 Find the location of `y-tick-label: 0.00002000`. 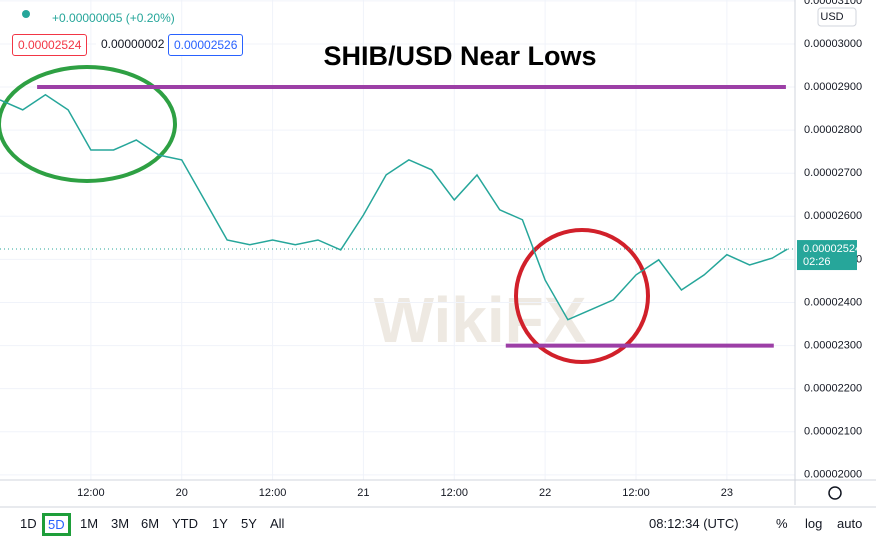

y-tick-label: 0.00002000 is located at coordinates (833, 475).